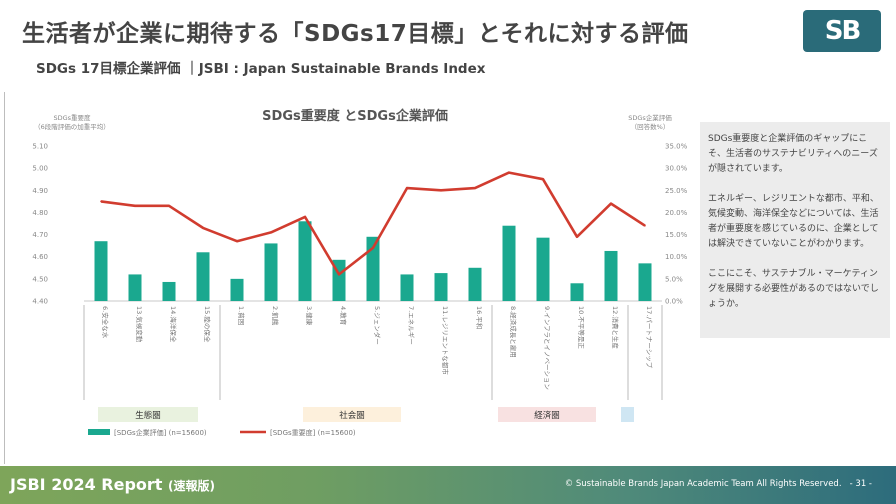 This screenshot has width=896, height=504. What do you see at coordinates (355, 116) in the screenshot?
I see `chart-title: SDGs重要度 とSDGs企業評価` at bounding box center [355, 116].